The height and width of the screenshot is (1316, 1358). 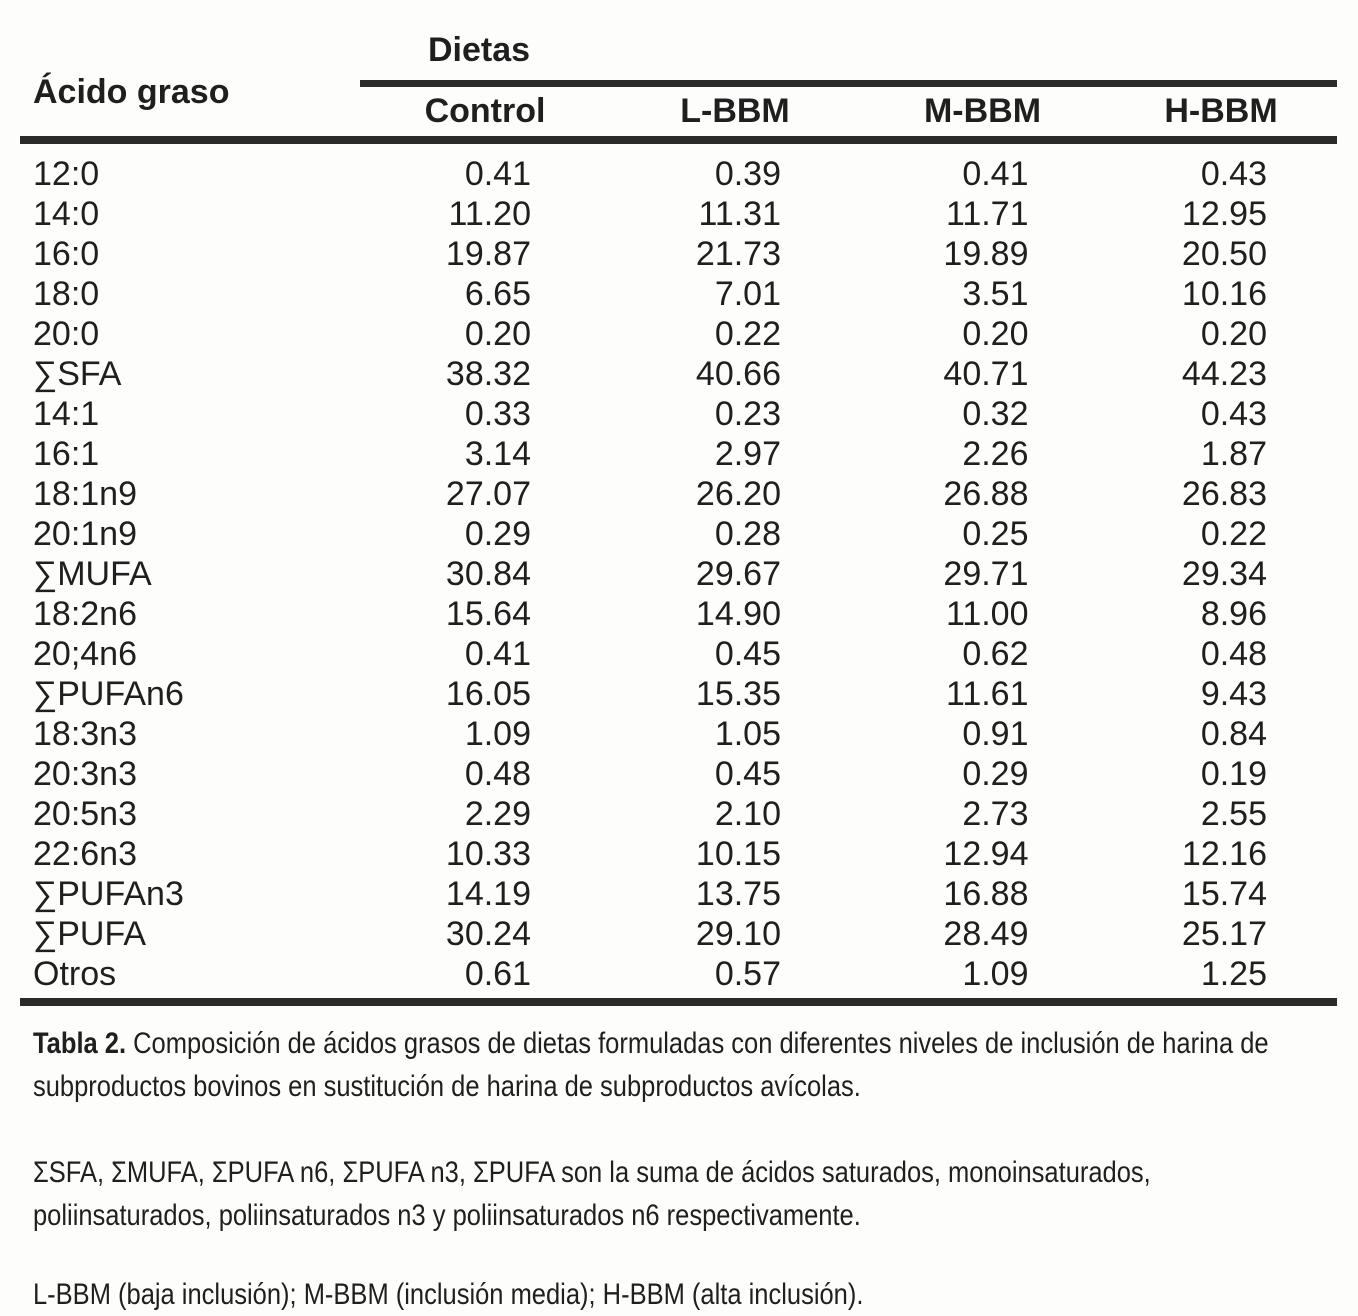 What do you see at coordinates (678, 934) in the screenshot?
I see `table-row: ∑PUFA 30.24 29.10 28.49 25.17` at bounding box center [678, 934].